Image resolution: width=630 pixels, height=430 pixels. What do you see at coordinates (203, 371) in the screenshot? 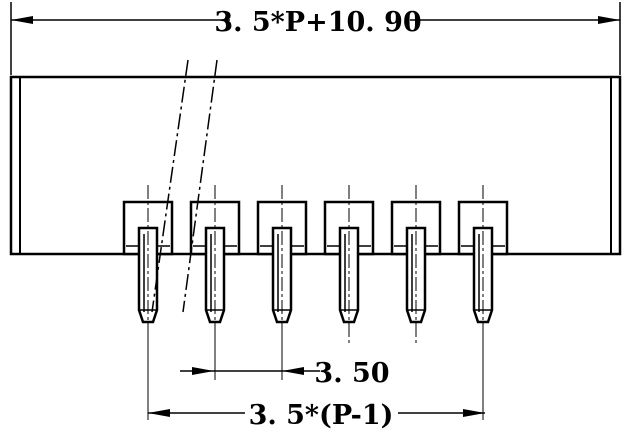
I see `pitch-arrow-left` at bounding box center [203, 371].